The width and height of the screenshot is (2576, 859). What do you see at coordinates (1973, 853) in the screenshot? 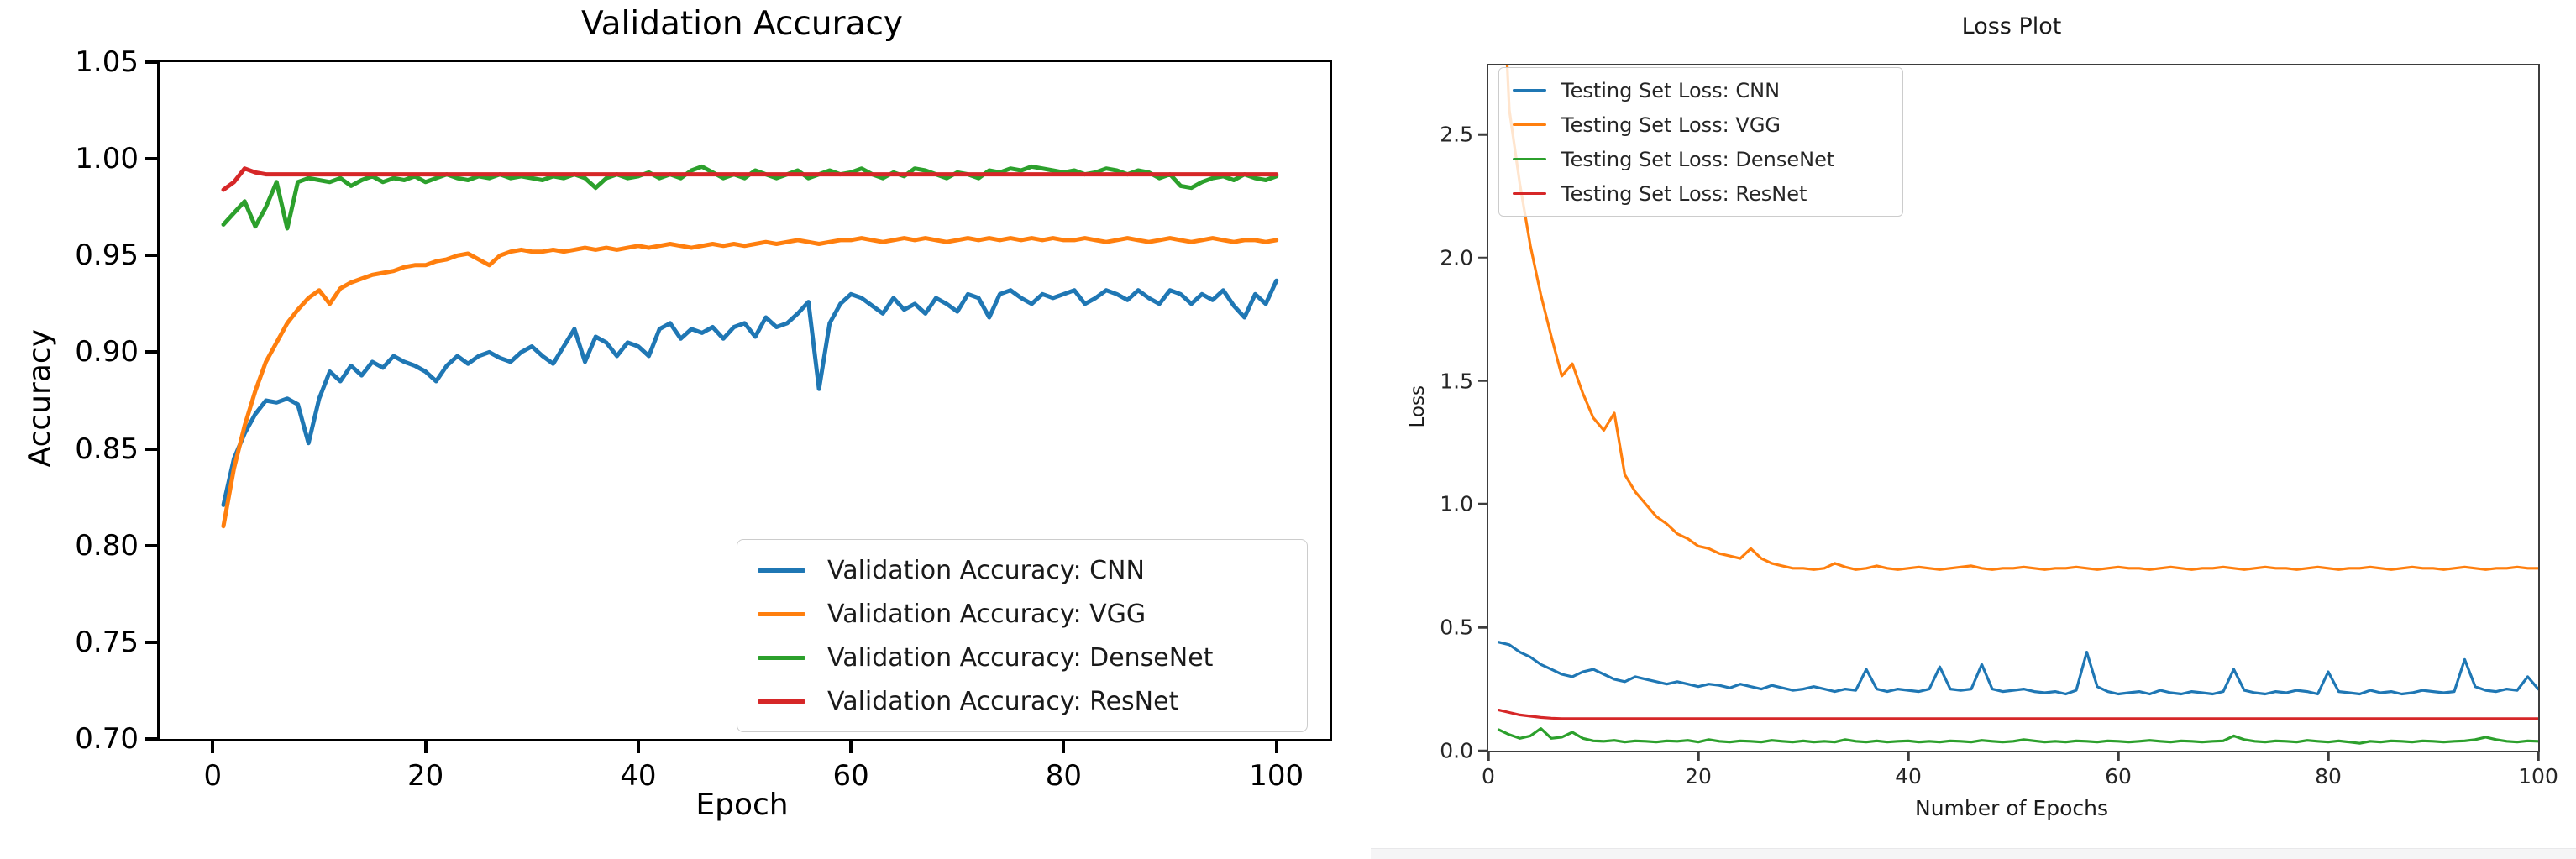
I see `bottom-window-strip` at bounding box center [1973, 853].